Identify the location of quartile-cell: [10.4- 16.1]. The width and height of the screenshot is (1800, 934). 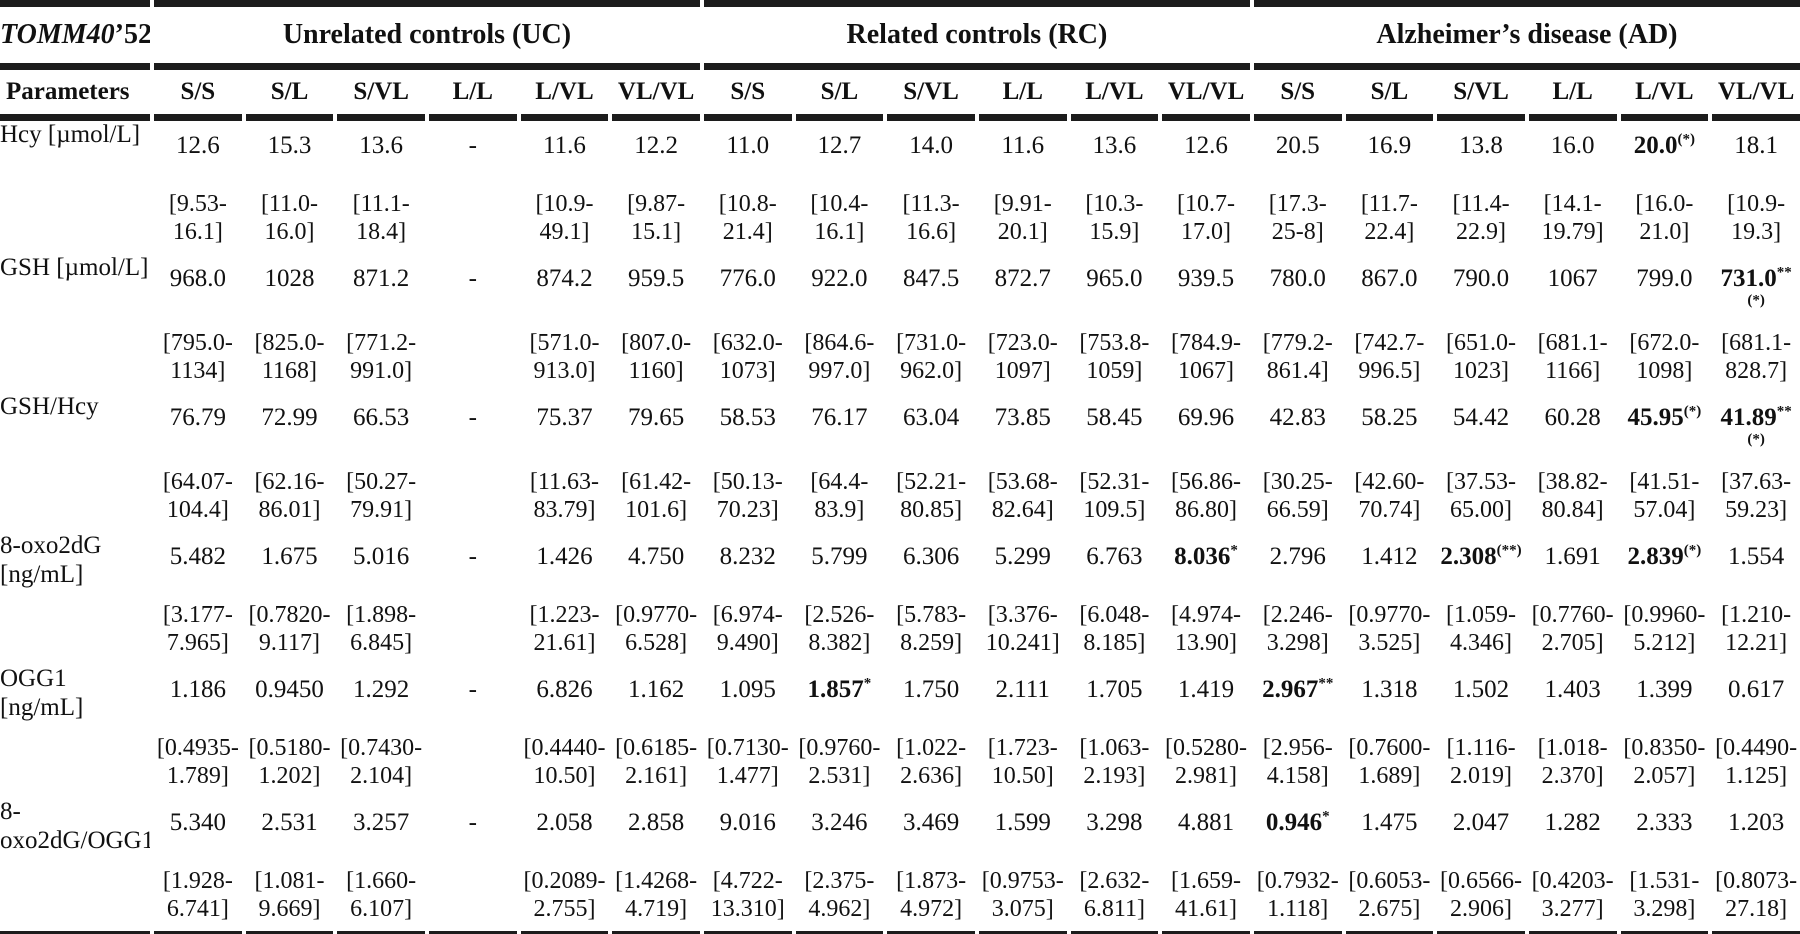
(839, 217).